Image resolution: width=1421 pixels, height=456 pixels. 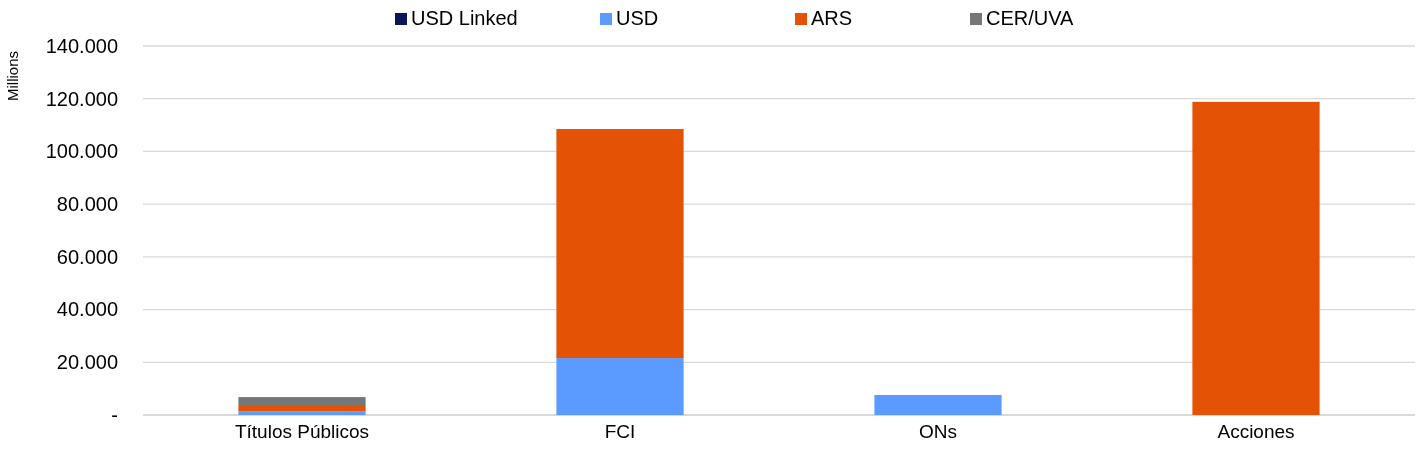 What do you see at coordinates (832, 18) in the screenshot?
I see `legend-label: ARS` at bounding box center [832, 18].